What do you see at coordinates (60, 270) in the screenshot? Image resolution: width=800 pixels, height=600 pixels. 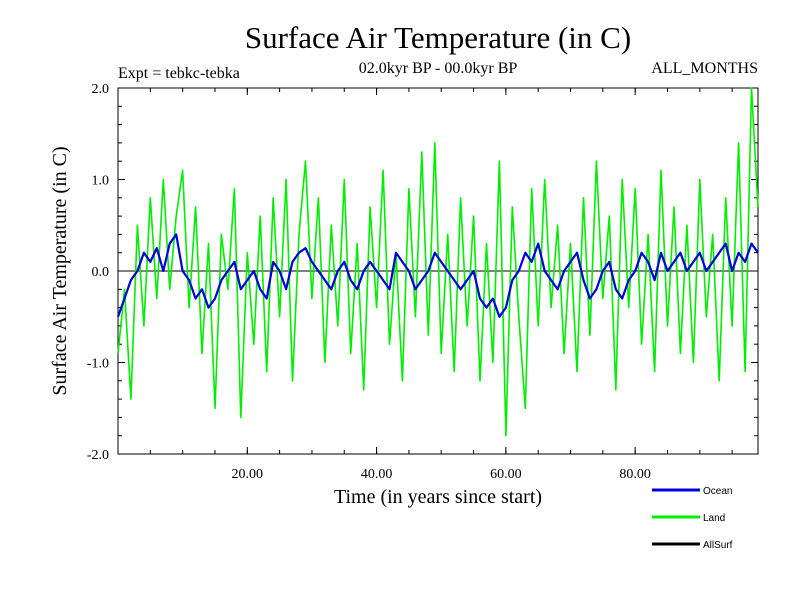 I see `y-axis-label: Surface Air Temperature (in C)` at bounding box center [60, 270].